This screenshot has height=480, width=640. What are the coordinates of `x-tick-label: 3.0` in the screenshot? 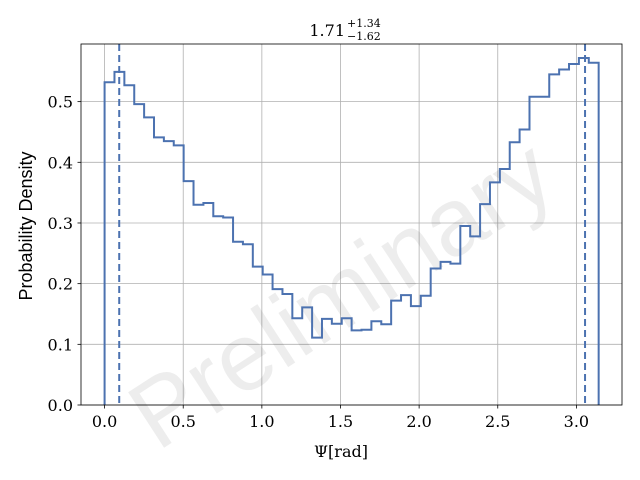 It's located at (576, 421).